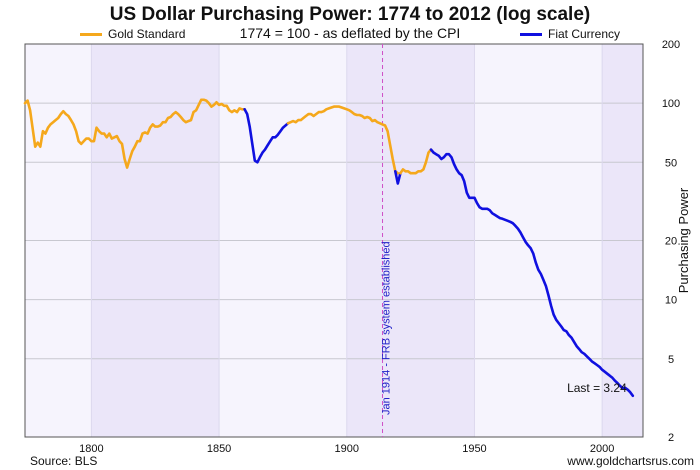 This screenshot has width=700, height=470. I want to click on y-axis-label: Purchasing Power, so click(683, 240).